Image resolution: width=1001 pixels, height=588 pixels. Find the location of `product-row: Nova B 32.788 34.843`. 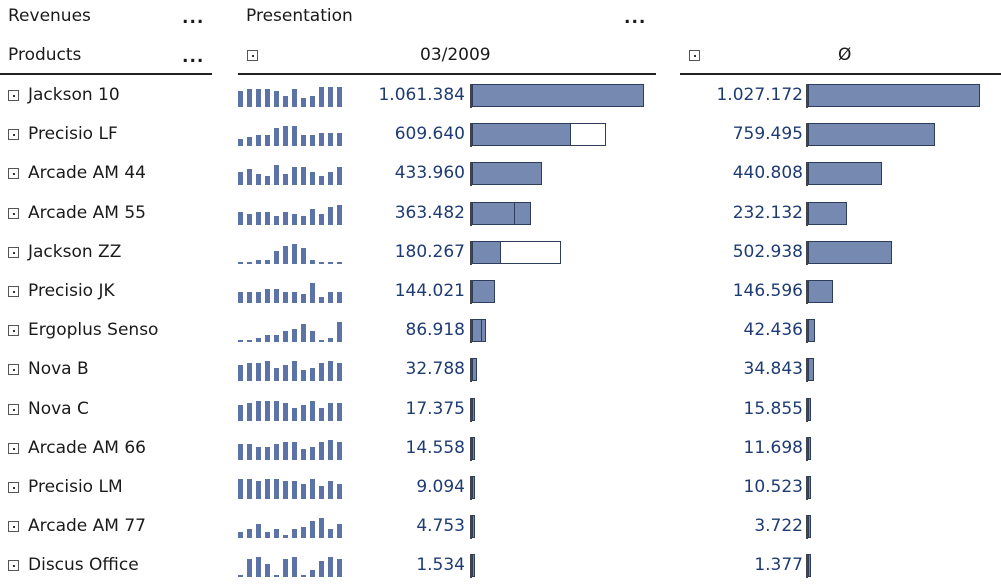

product-row: Nova B 32.788 34.843 is located at coordinates (500, 369).